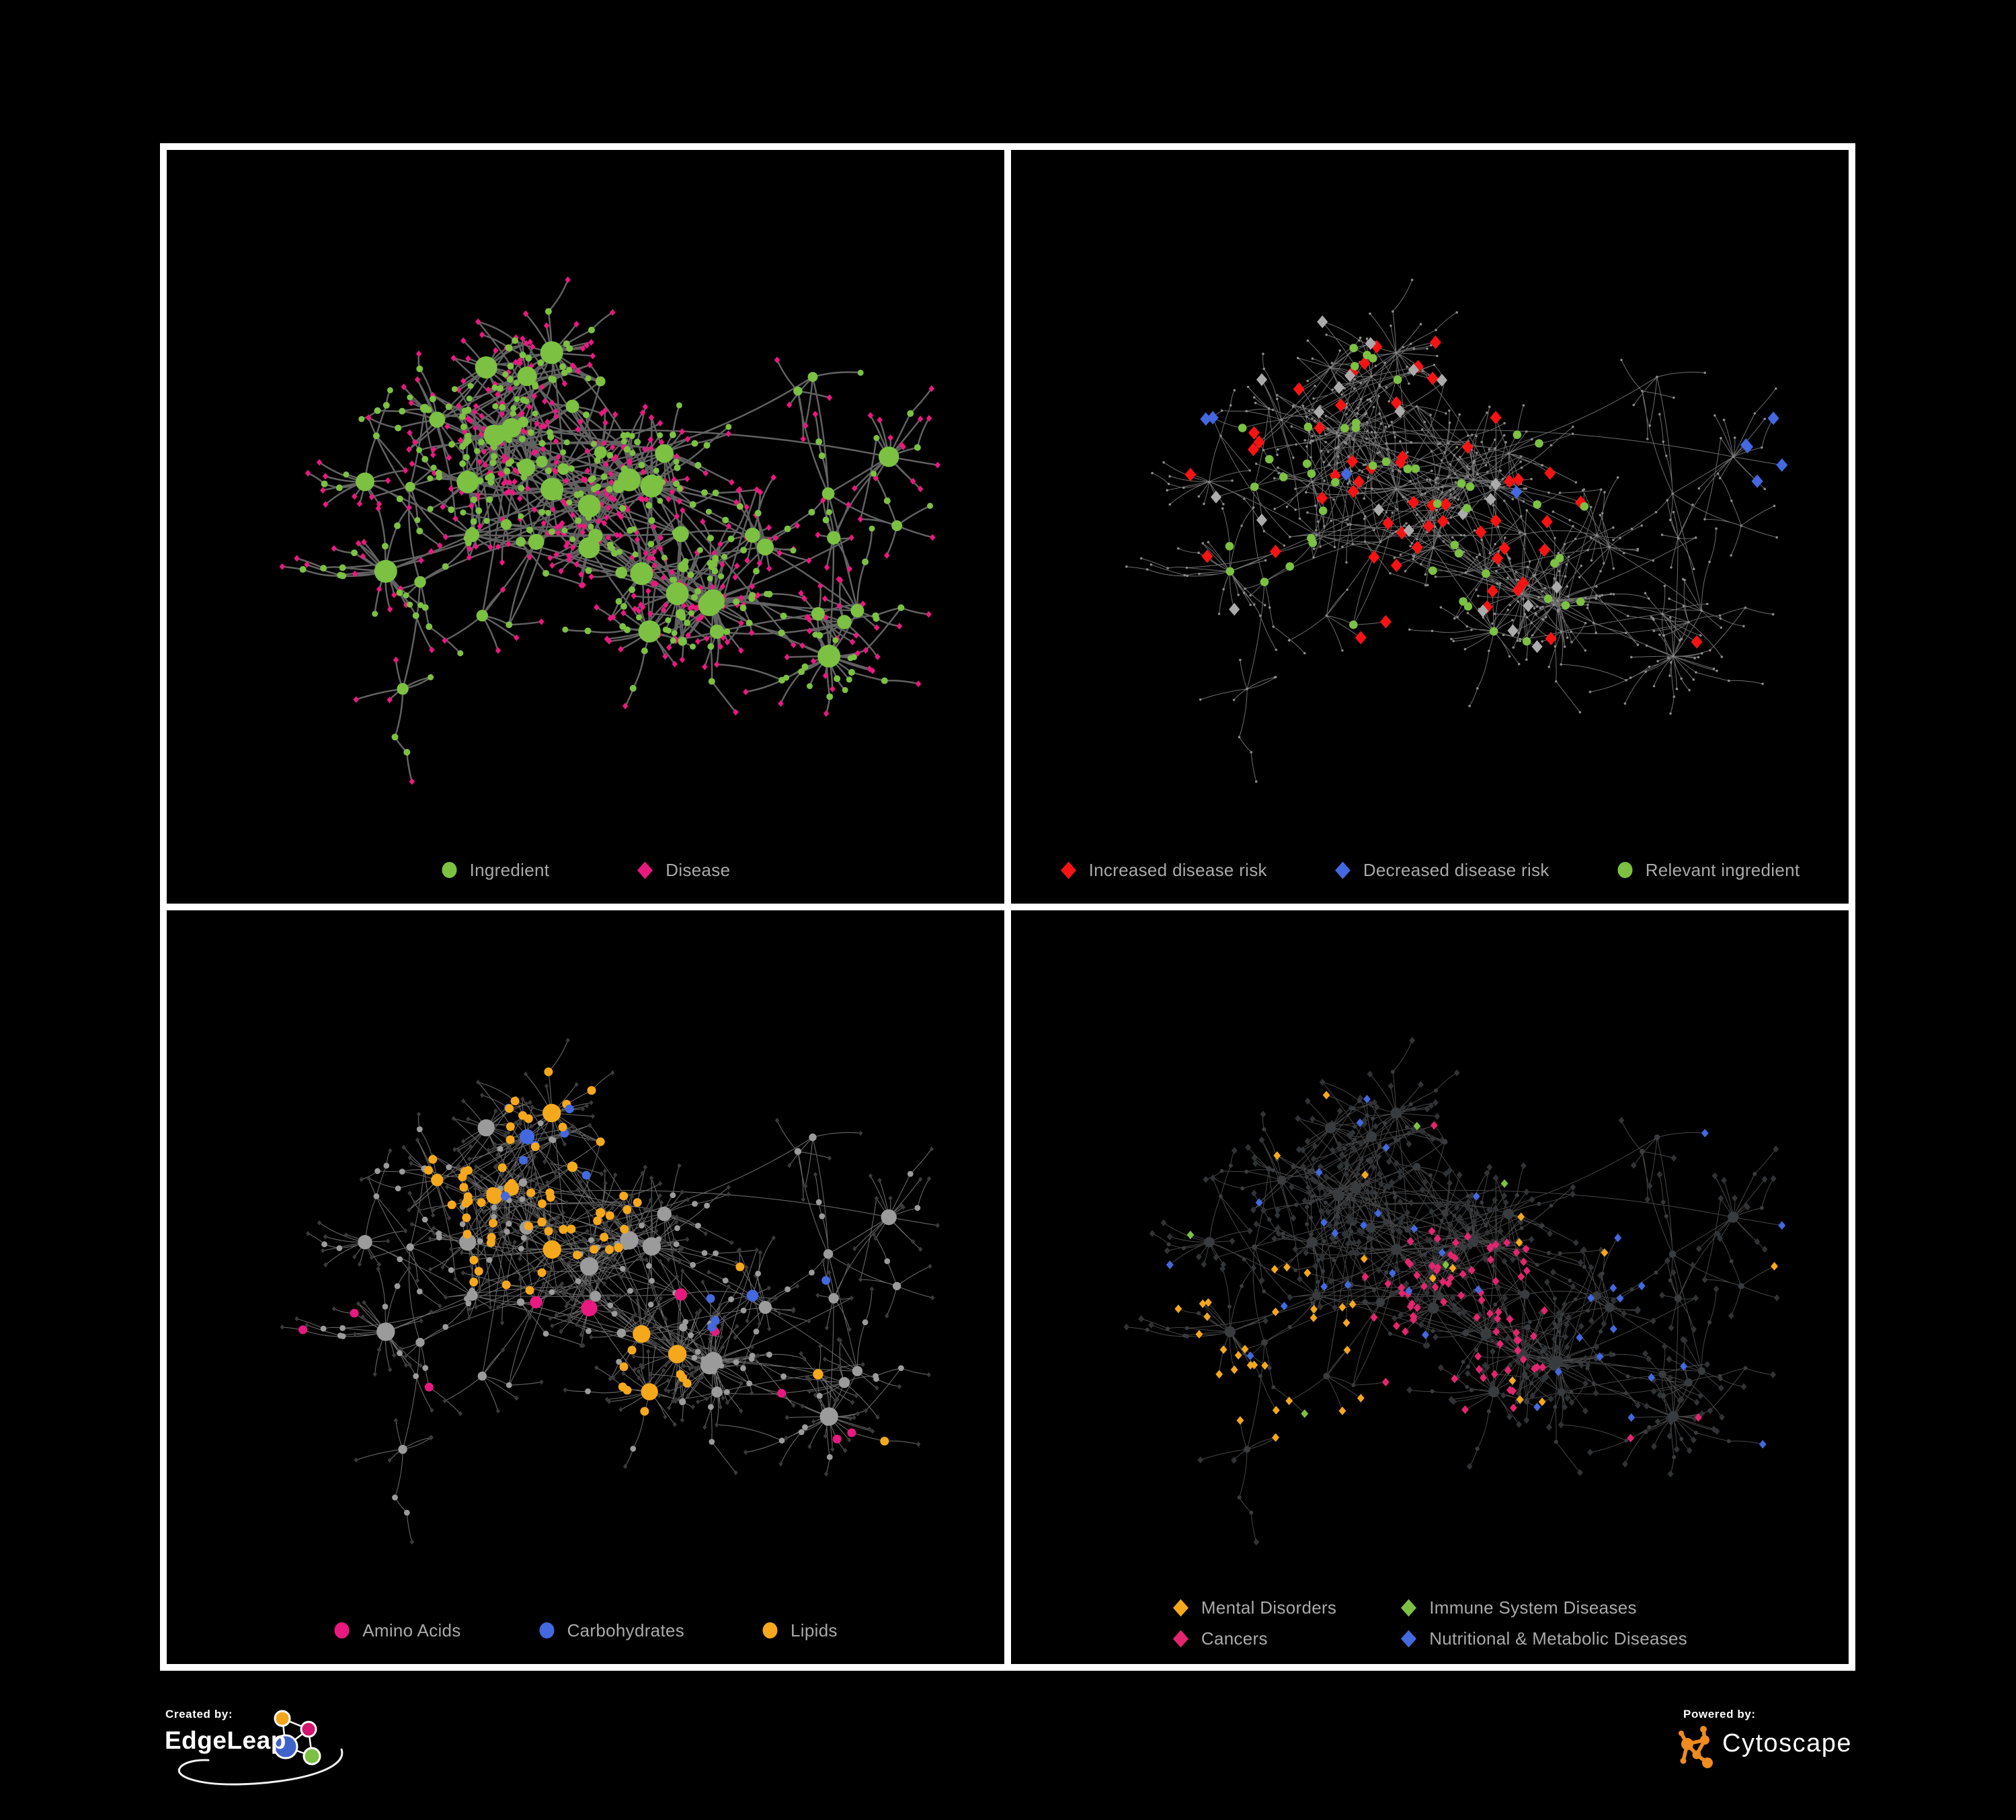 This screenshot has width=2016, height=1820. What do you see at coordinates (225, 1740) in the screenshot?
I see `edgeleap-brand: EdgeLeap` at bounding box center [225, 1740].